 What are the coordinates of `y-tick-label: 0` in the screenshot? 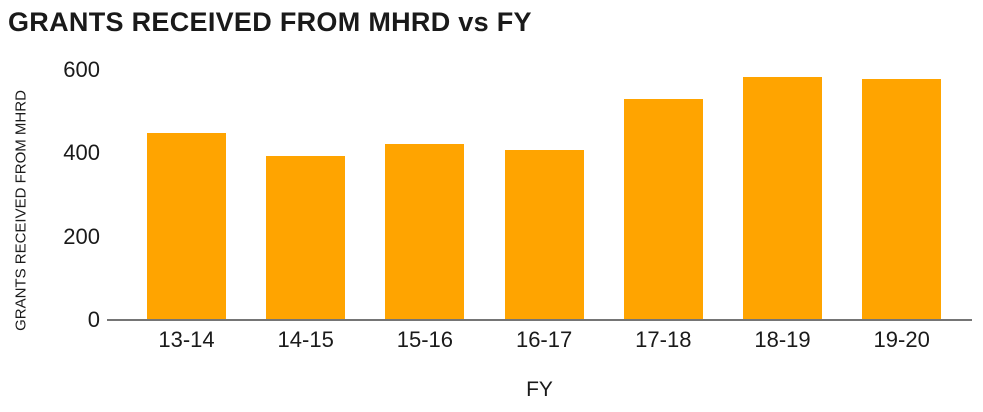 It's located at (93, 319).